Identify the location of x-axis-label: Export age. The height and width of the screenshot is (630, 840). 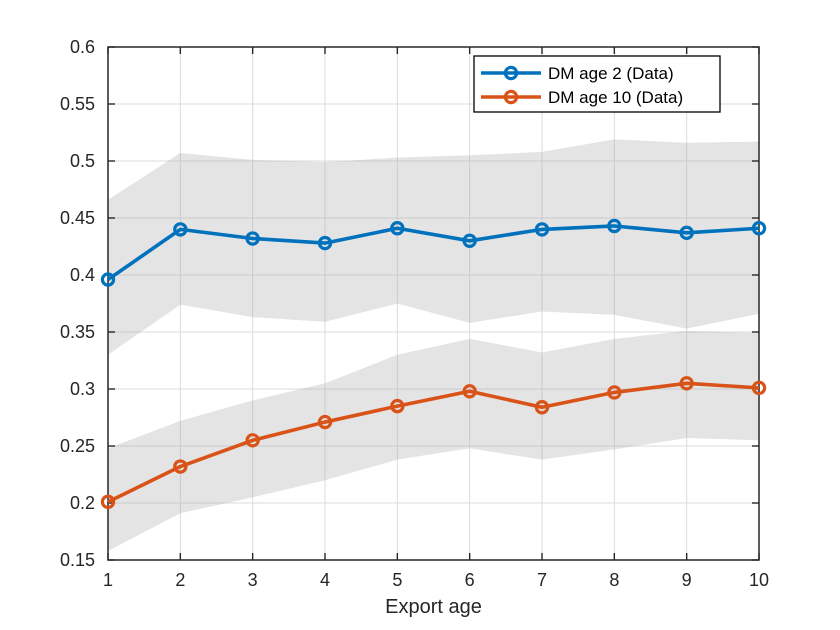
(433, 607).